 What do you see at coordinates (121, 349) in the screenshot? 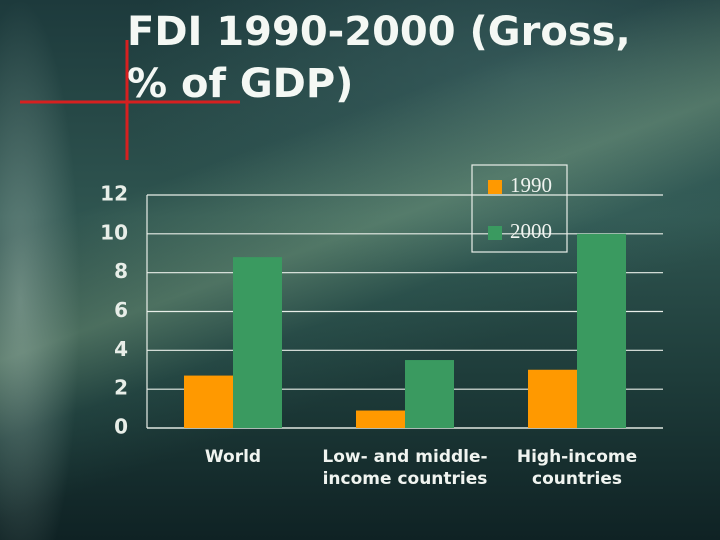
I see `y-tick-label: 4` at bounding box center [121, 349].